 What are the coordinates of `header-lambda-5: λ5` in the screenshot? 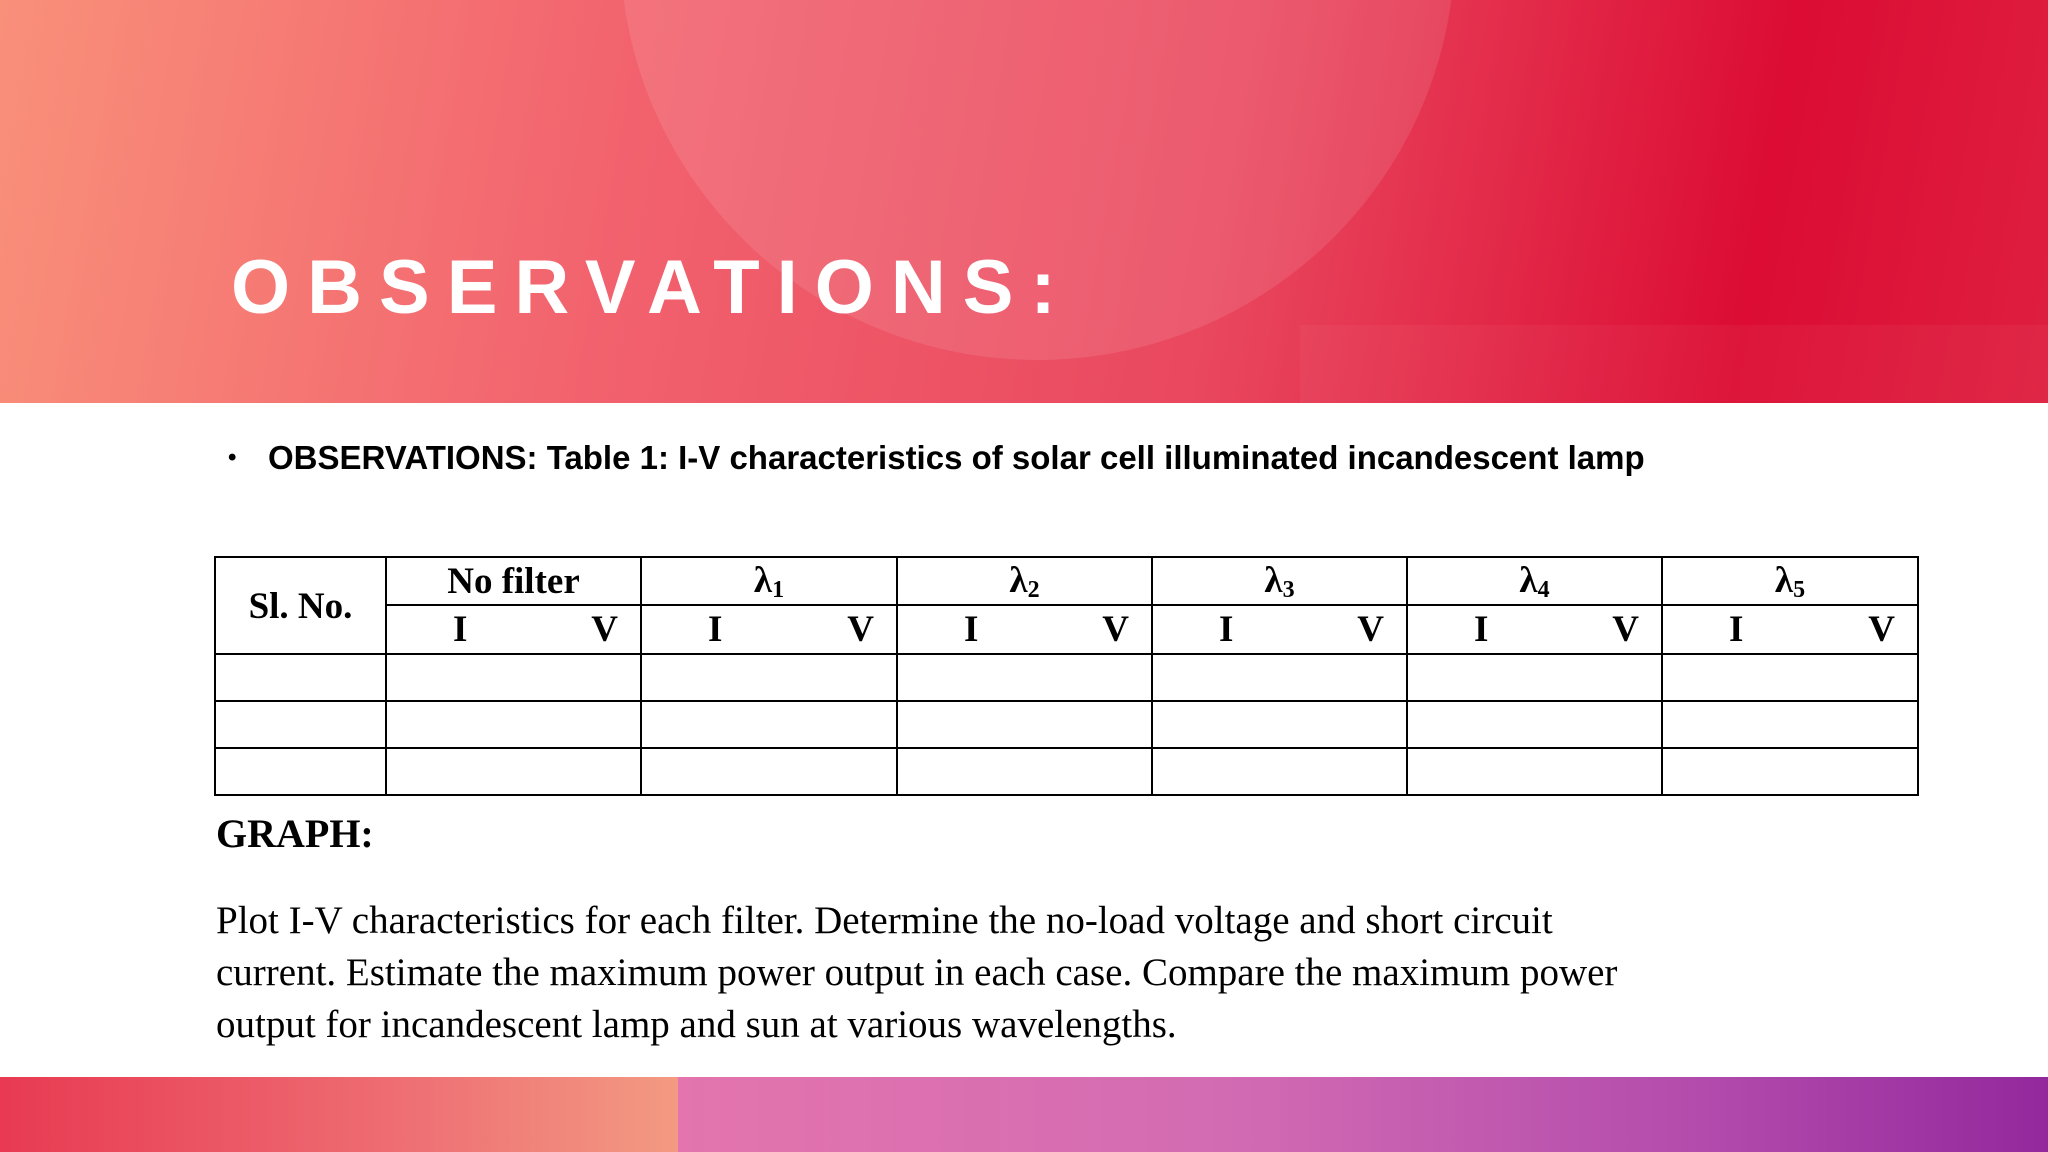 It's located at (1790, 581).